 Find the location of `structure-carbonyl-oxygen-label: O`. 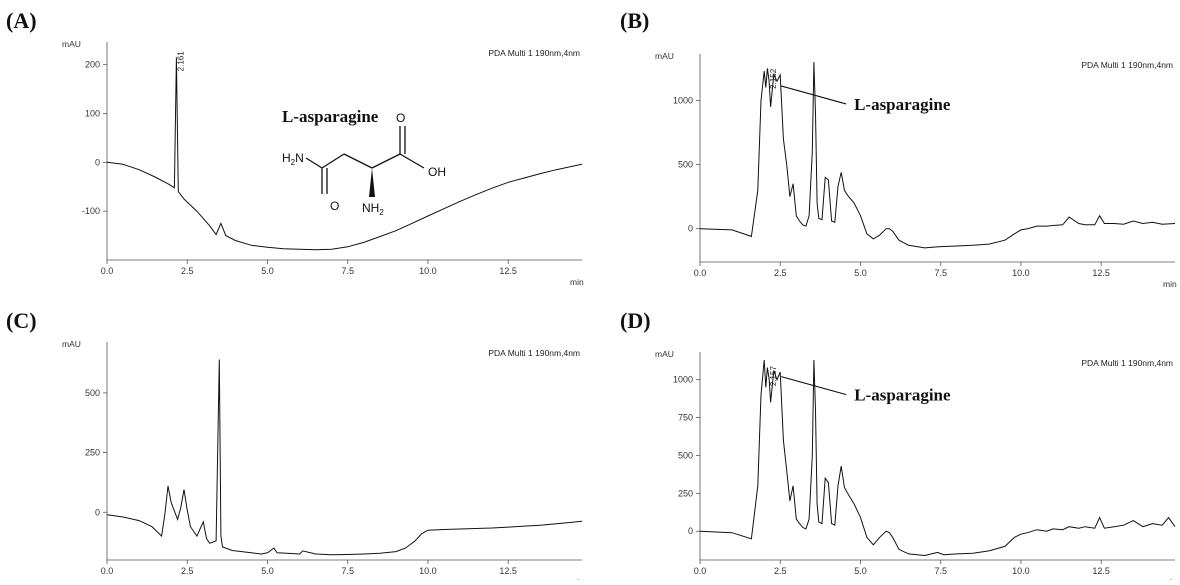

structure-carbonyl-oxygen-label: O is located at coordinates (400, 118).